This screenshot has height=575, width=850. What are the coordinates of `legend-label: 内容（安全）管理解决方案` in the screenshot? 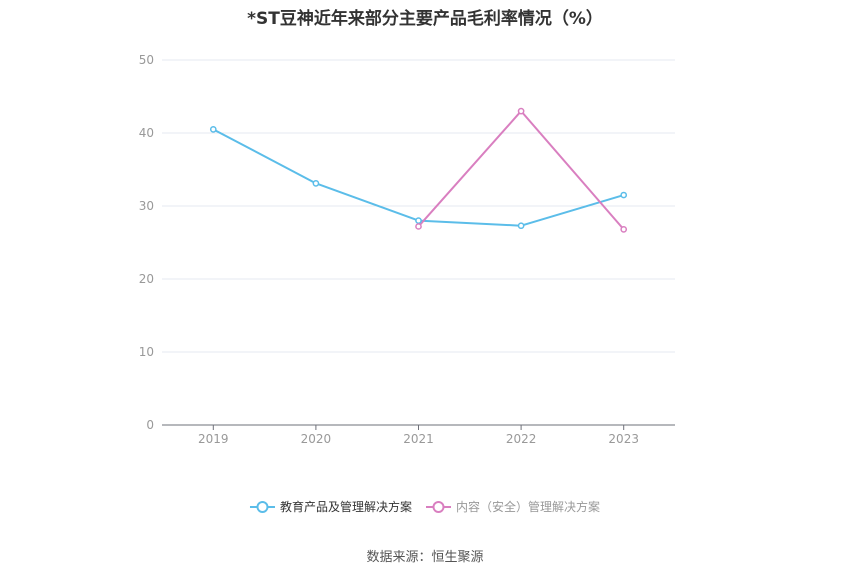 It's located at (528, 506).